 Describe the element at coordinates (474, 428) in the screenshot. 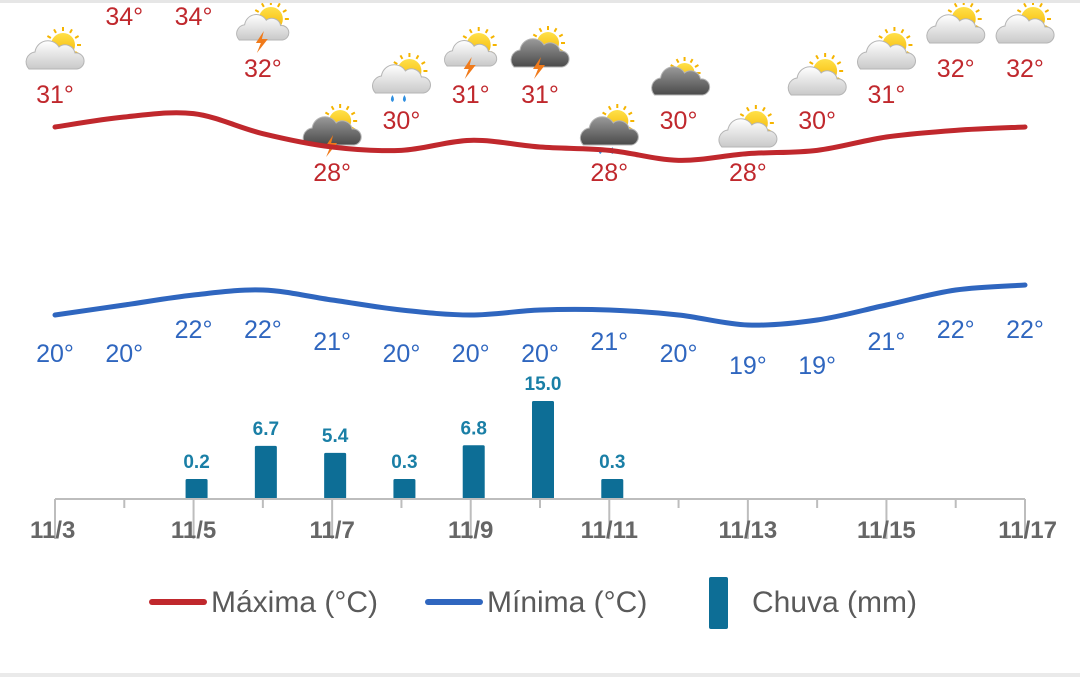

I see `rain-label: 6.8` at that location.